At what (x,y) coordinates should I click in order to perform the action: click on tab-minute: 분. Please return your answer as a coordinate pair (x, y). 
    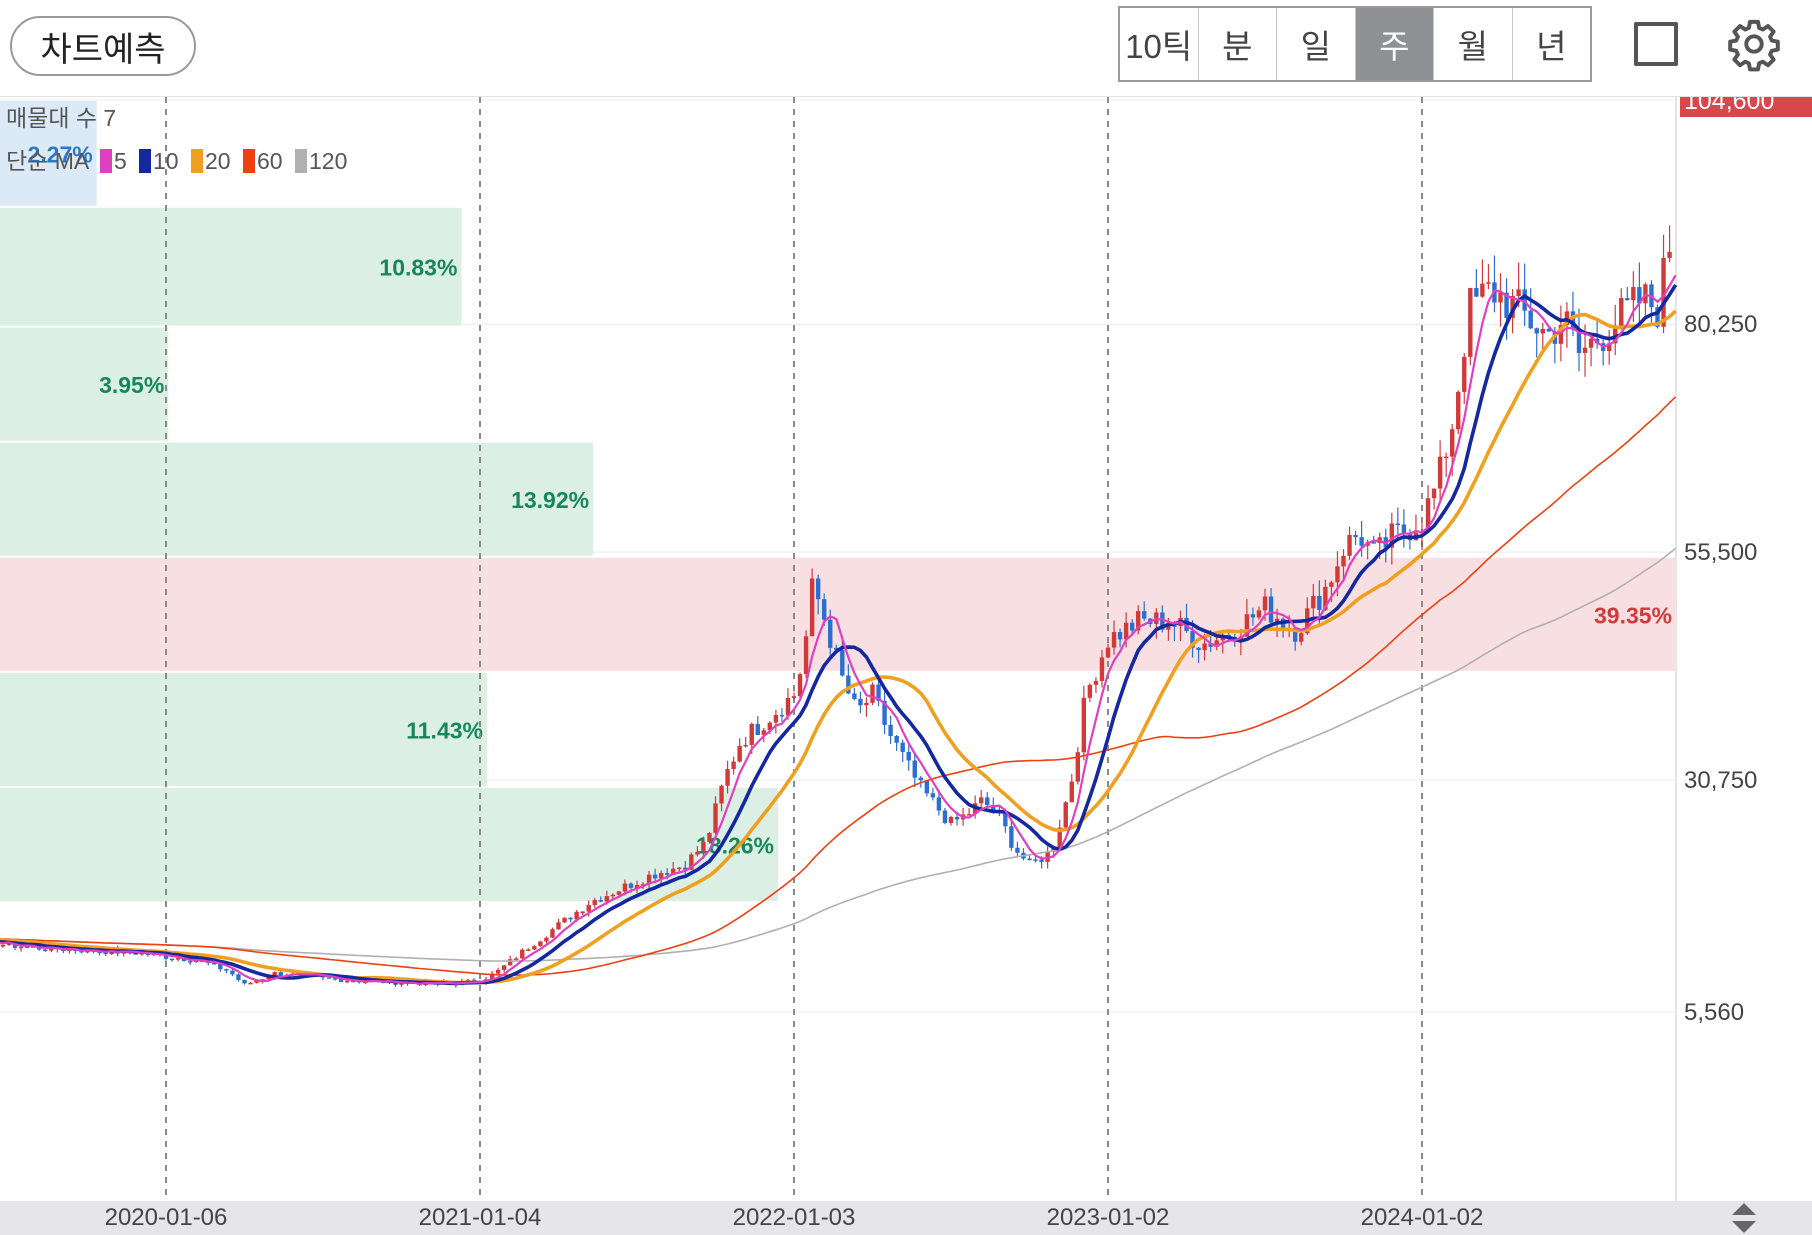
    Looking at the image, I should click on (1238, 44).